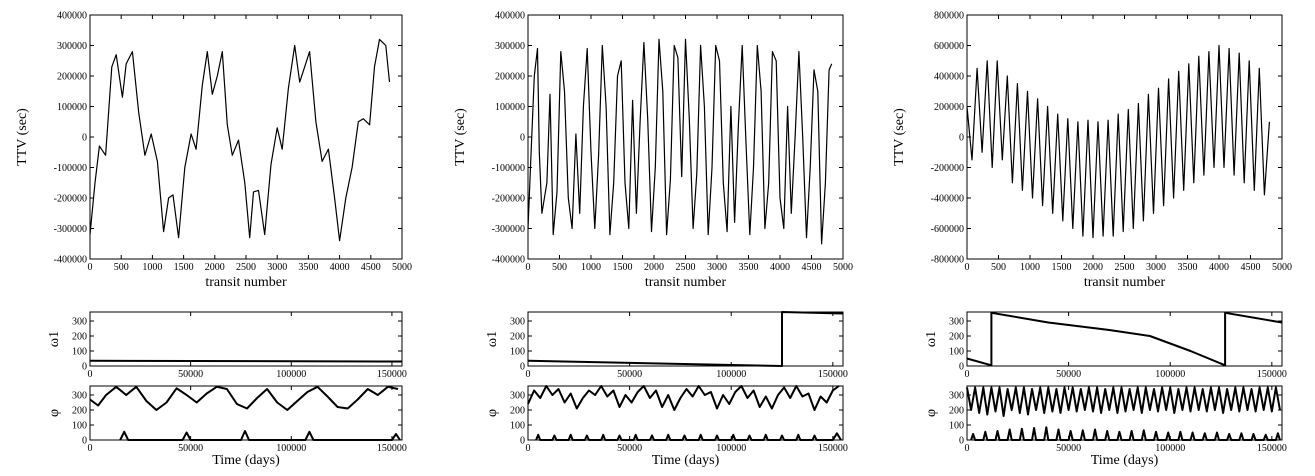  What do you see at coordinates (947, 260) in the screenshot?
I see `y-tick-label: -800000` at bounding box center [947, 260].